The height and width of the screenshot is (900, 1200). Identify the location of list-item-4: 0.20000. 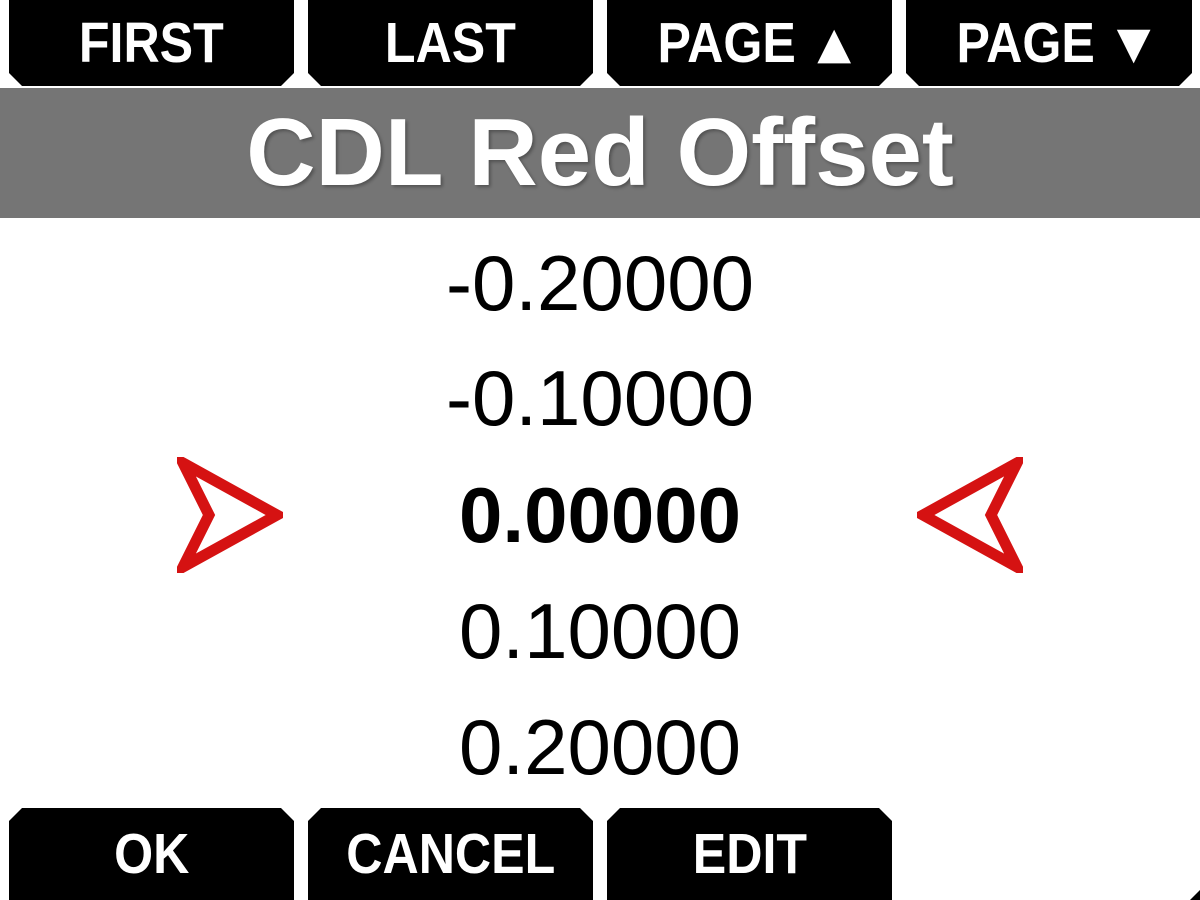
(600, 747).